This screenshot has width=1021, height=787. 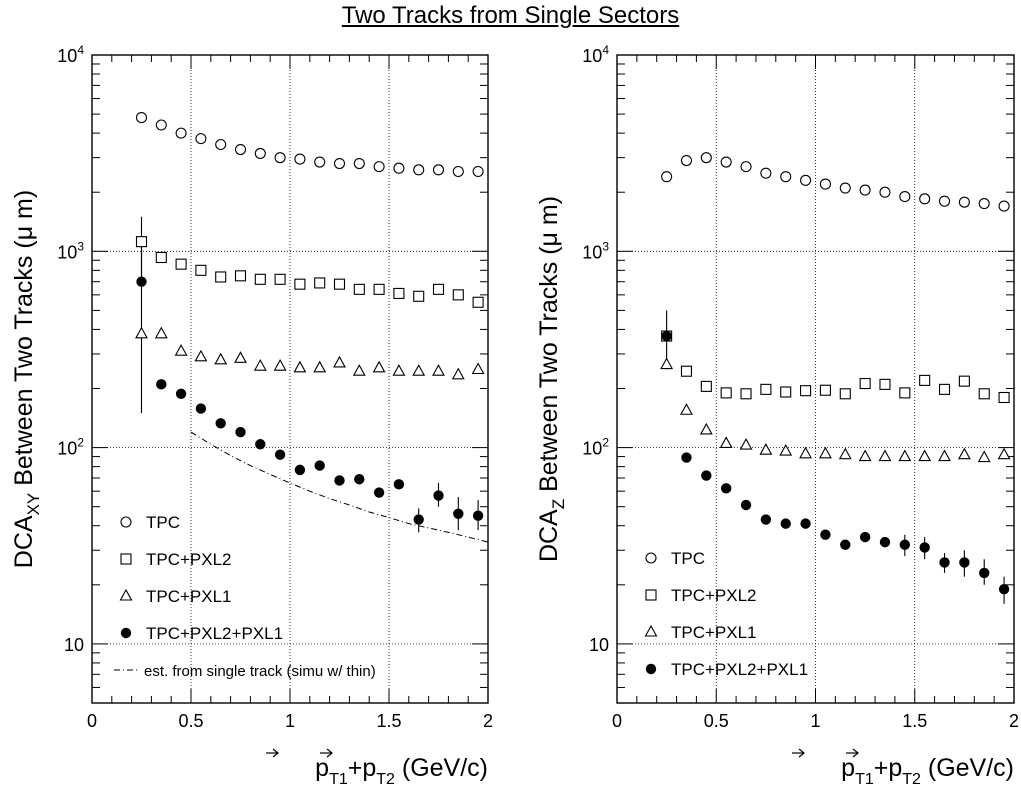 I want to click on legend-label: est. from single track (simu w/ thin), so click(x=260, y=671).